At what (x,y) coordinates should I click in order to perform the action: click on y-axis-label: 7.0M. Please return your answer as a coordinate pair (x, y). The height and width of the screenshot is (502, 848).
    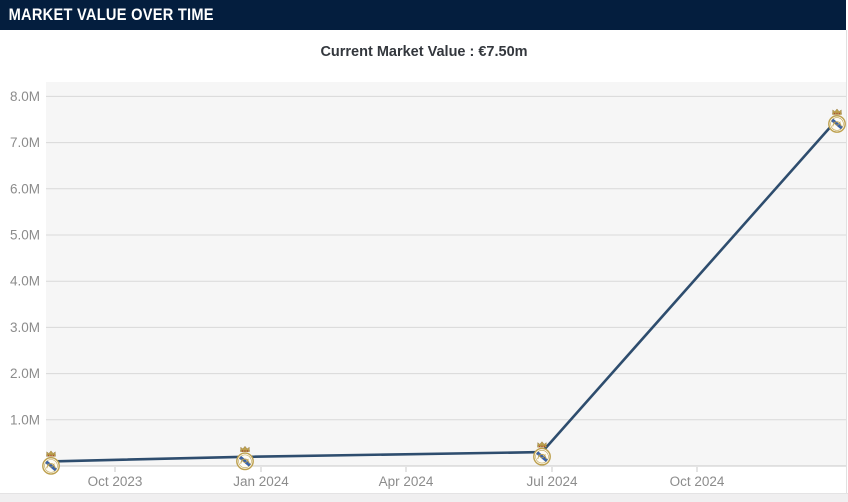
    Looking at the image, I should click on (25, 142).